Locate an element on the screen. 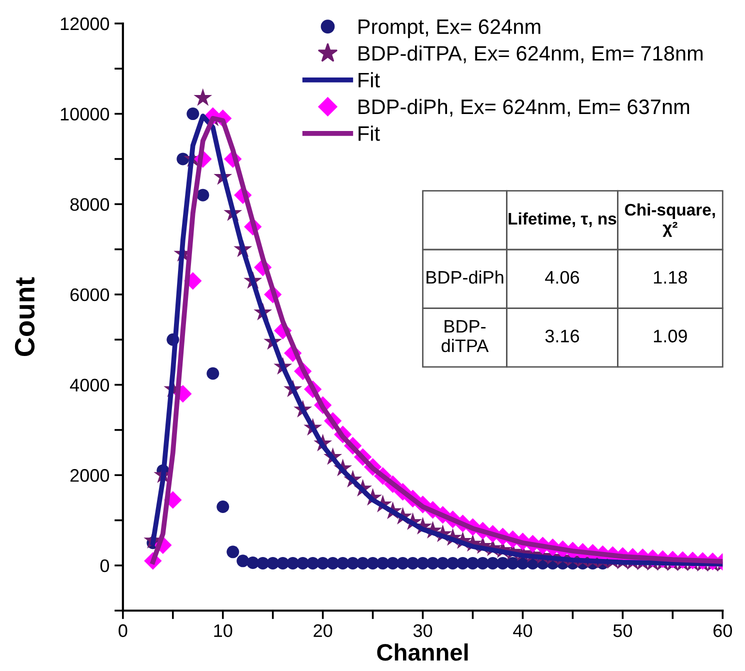  y-tick-label: 6000 is located at coordinates (90, 295).